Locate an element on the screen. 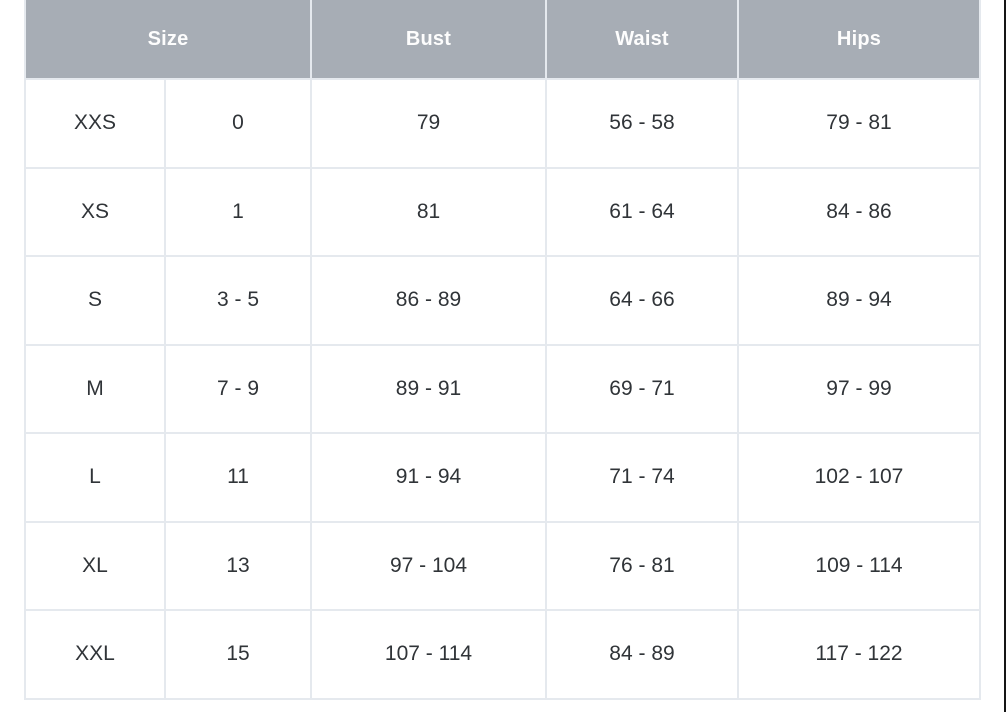 The width and height of the screenshot is (1007, 712). cell-bust: 79 is located at coordinates (428, 123).